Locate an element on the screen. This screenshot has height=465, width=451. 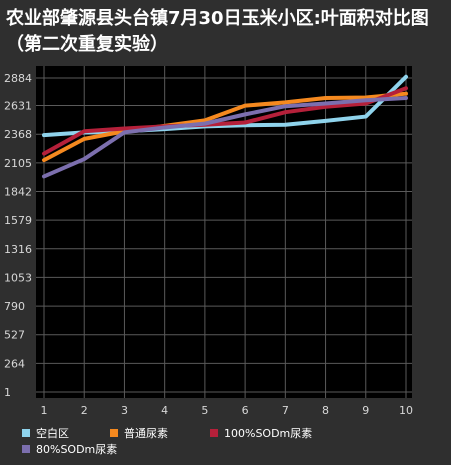
x-tick-label: 10 is located at coordinates (406, 410).